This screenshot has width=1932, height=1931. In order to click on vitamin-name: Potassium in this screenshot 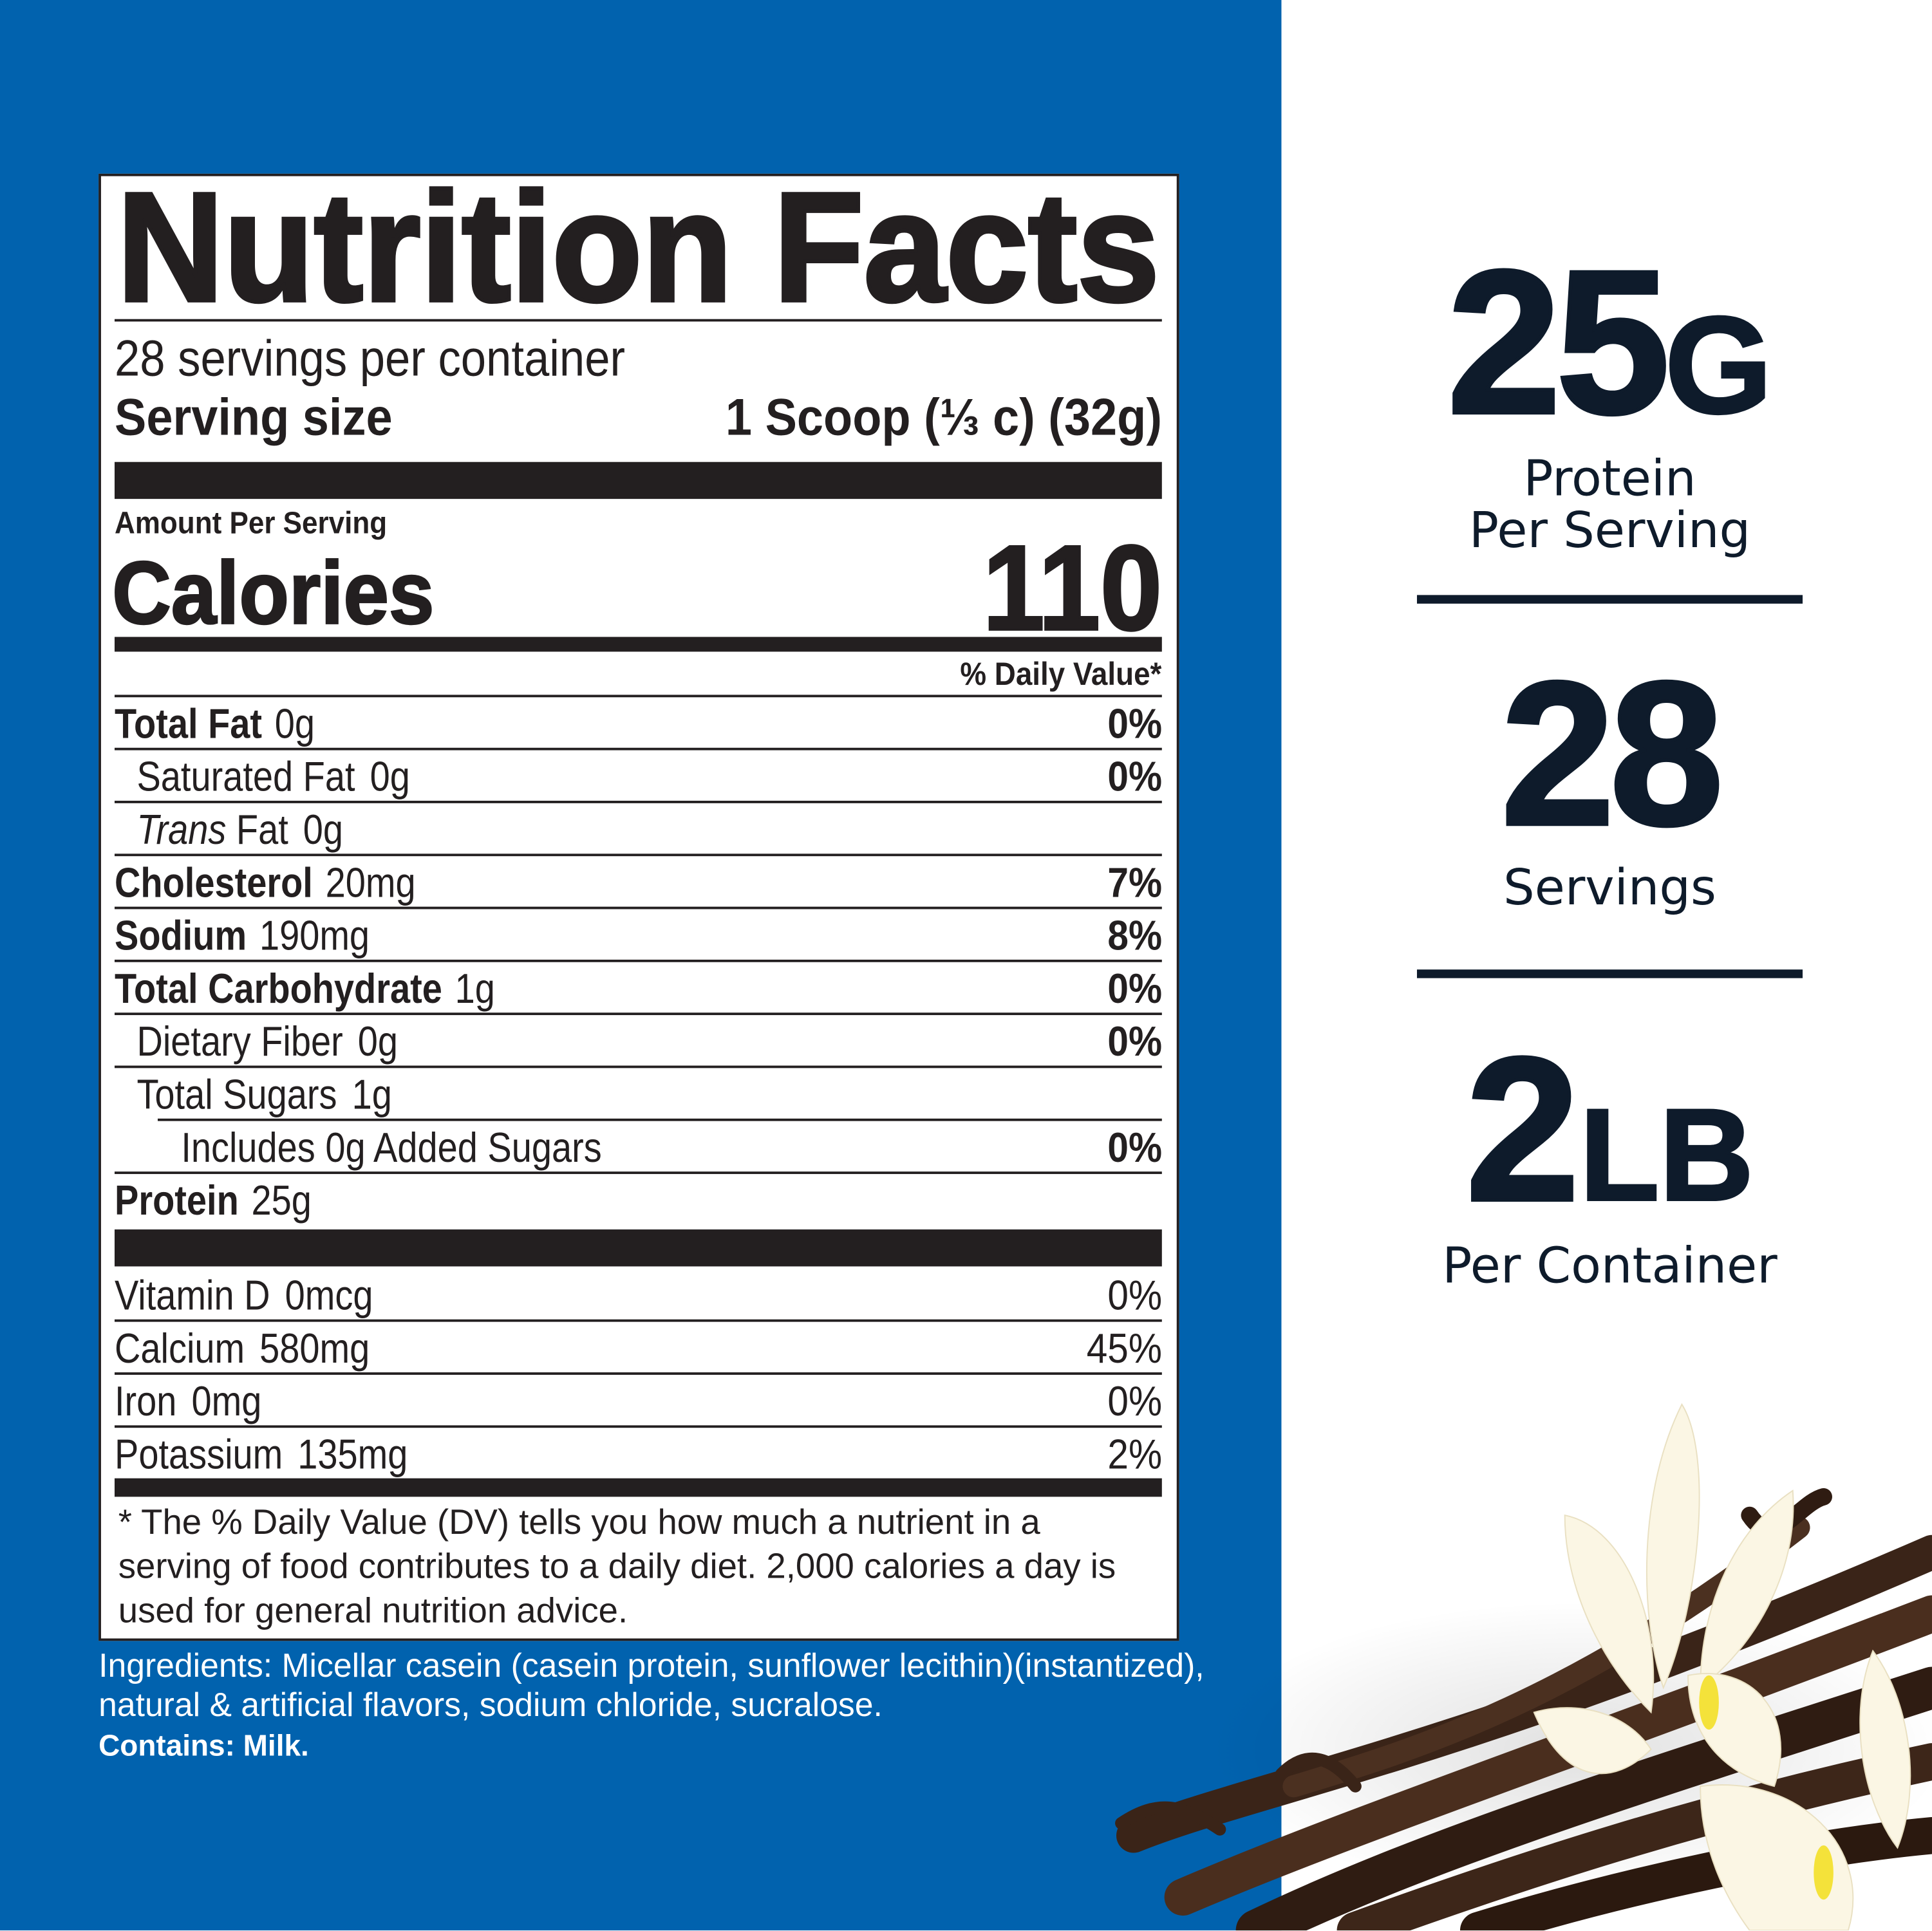, I will do `click(198, 1455)`.